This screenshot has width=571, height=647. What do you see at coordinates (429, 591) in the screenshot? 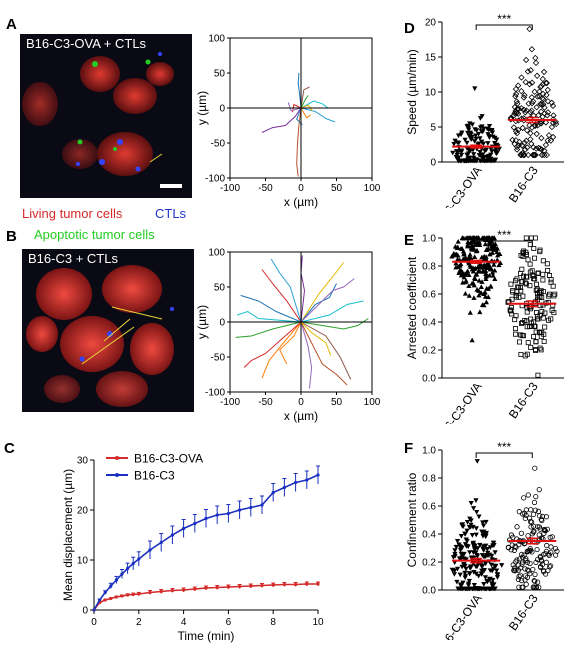
I see `y-tick-label: 0.0` at bounding box center [429, 591].